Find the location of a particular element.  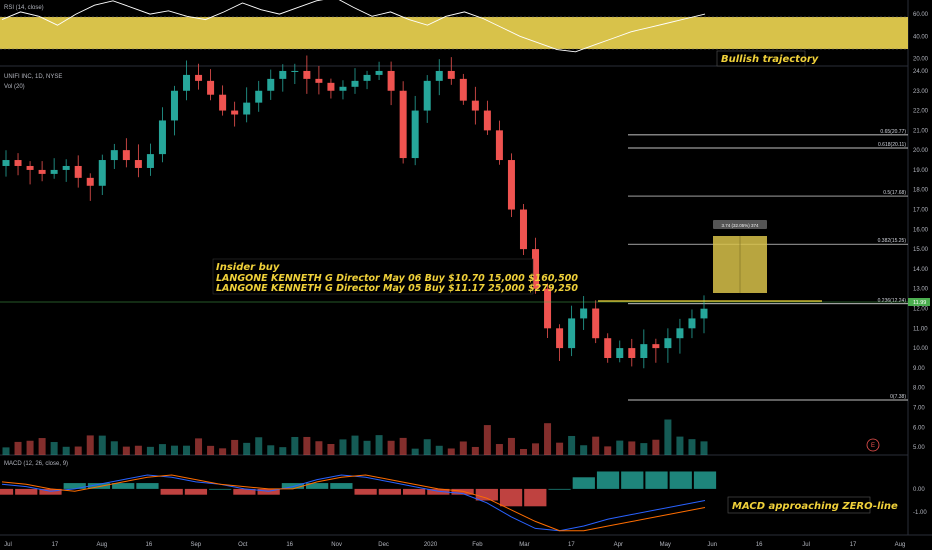

macd-note-box is located at coordinates (799, 505).